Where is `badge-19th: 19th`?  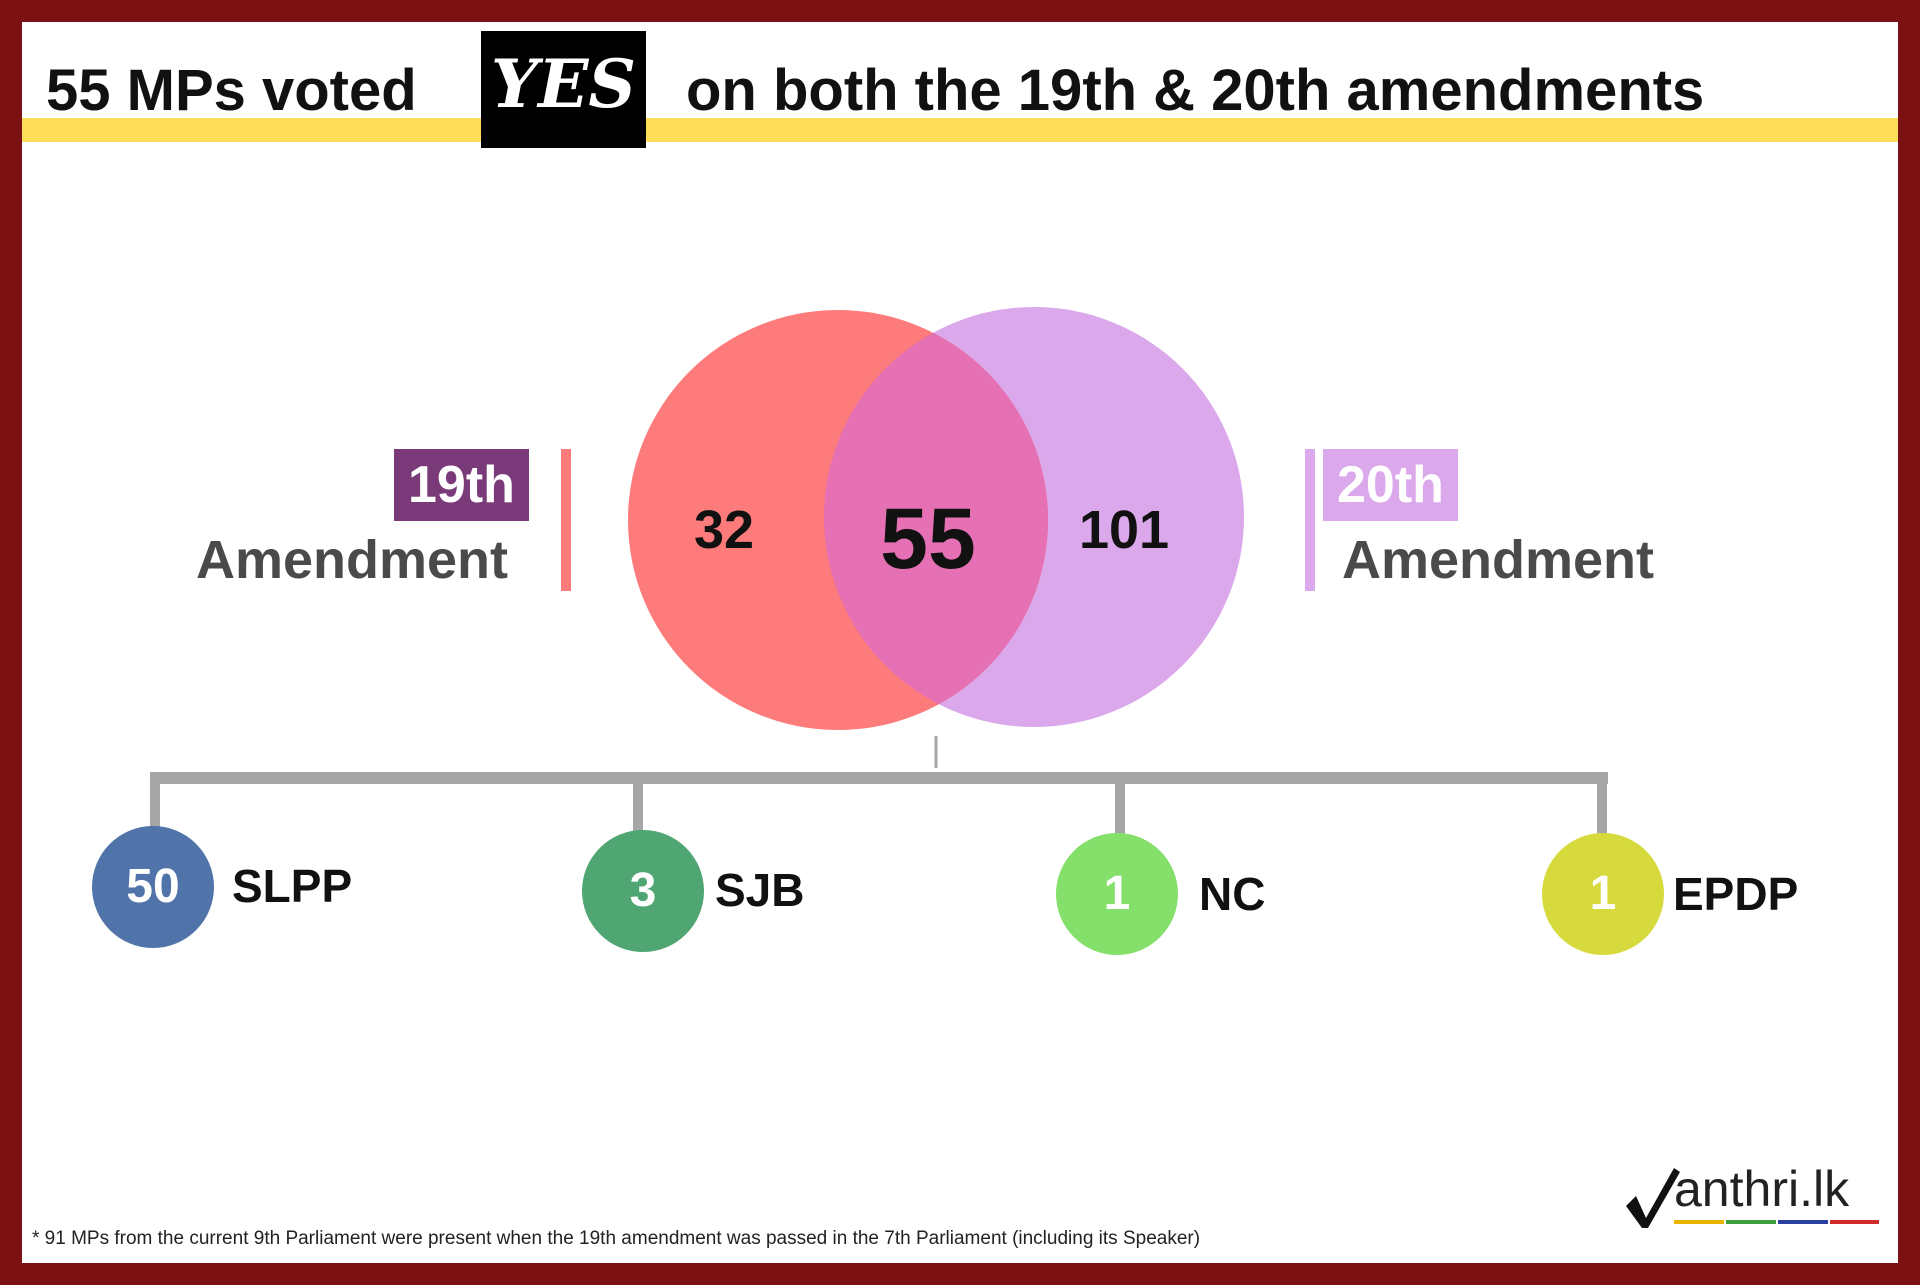 badge-19th: 19th is located at coordinates (461, 485).